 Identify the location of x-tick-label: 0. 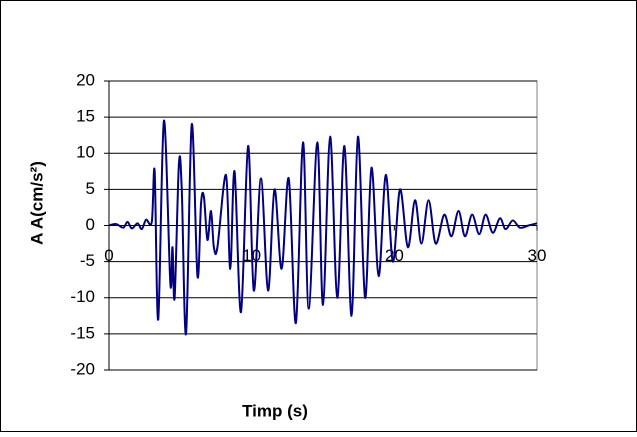
(108, 255).